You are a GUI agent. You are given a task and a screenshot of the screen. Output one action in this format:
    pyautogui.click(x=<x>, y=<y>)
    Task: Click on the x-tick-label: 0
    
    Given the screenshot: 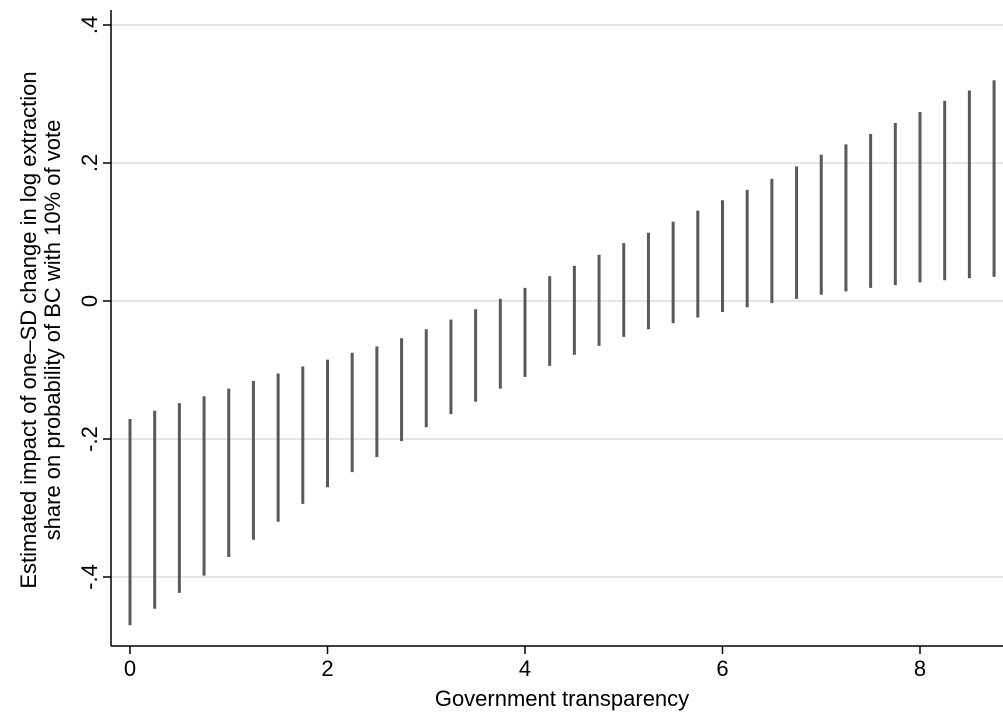 What is the action you would take?
    pyautogui.click(x=130, y=668)
    